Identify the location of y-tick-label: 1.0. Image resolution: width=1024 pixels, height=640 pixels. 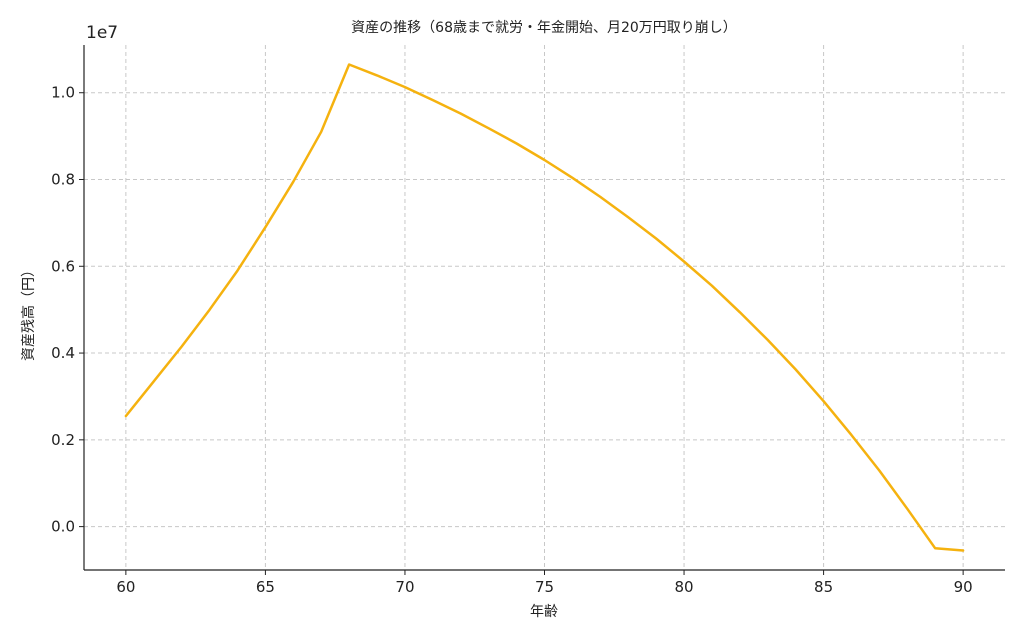
(63, 93).